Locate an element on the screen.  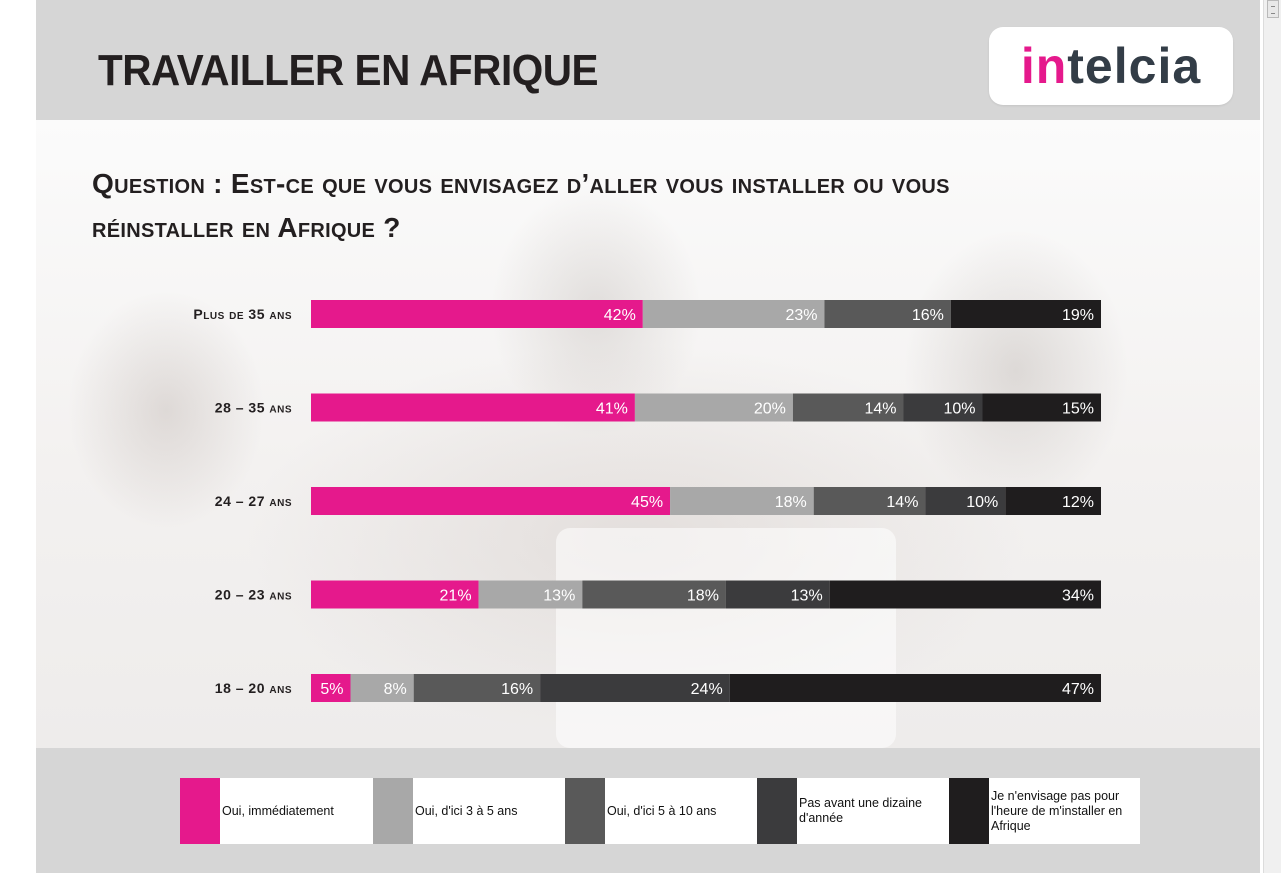
vertical-scrollbar is located at coordinates (1272, 436).